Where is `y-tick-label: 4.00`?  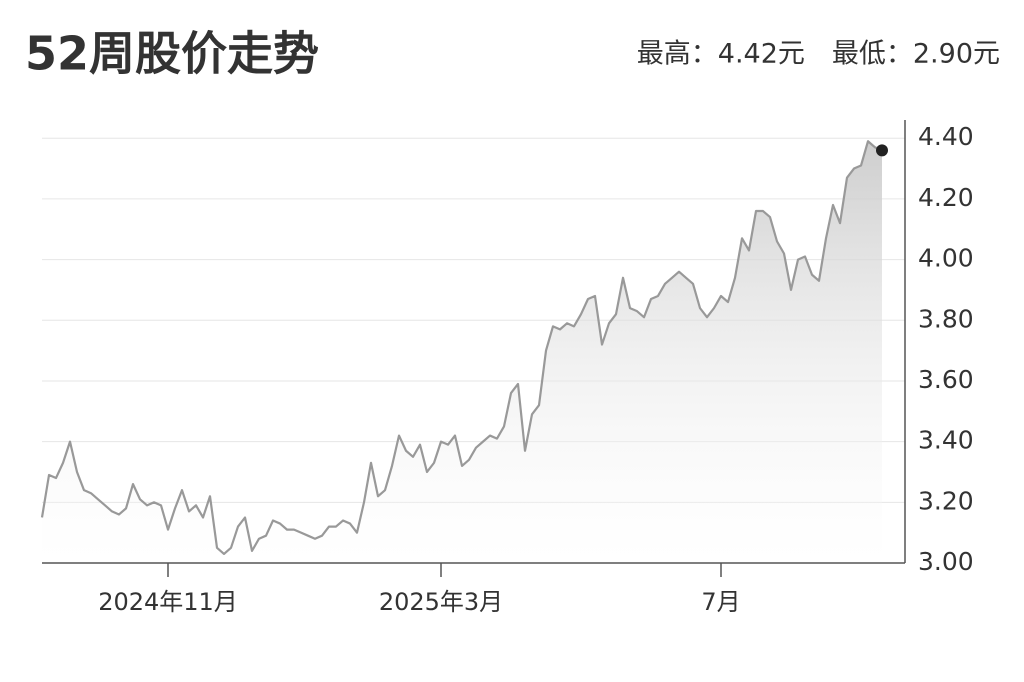 y-tick-label: 4.00 is located at coordinates (946, 258).